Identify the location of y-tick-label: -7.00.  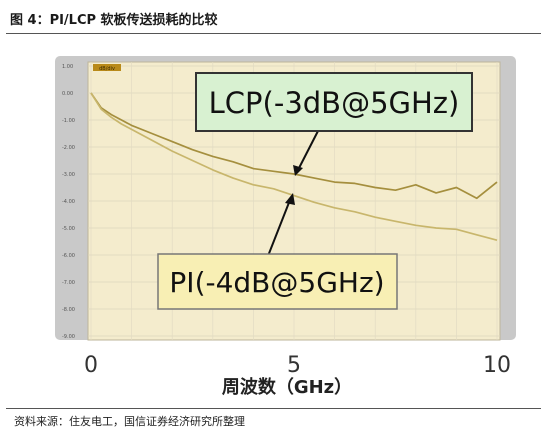
(68, 283).